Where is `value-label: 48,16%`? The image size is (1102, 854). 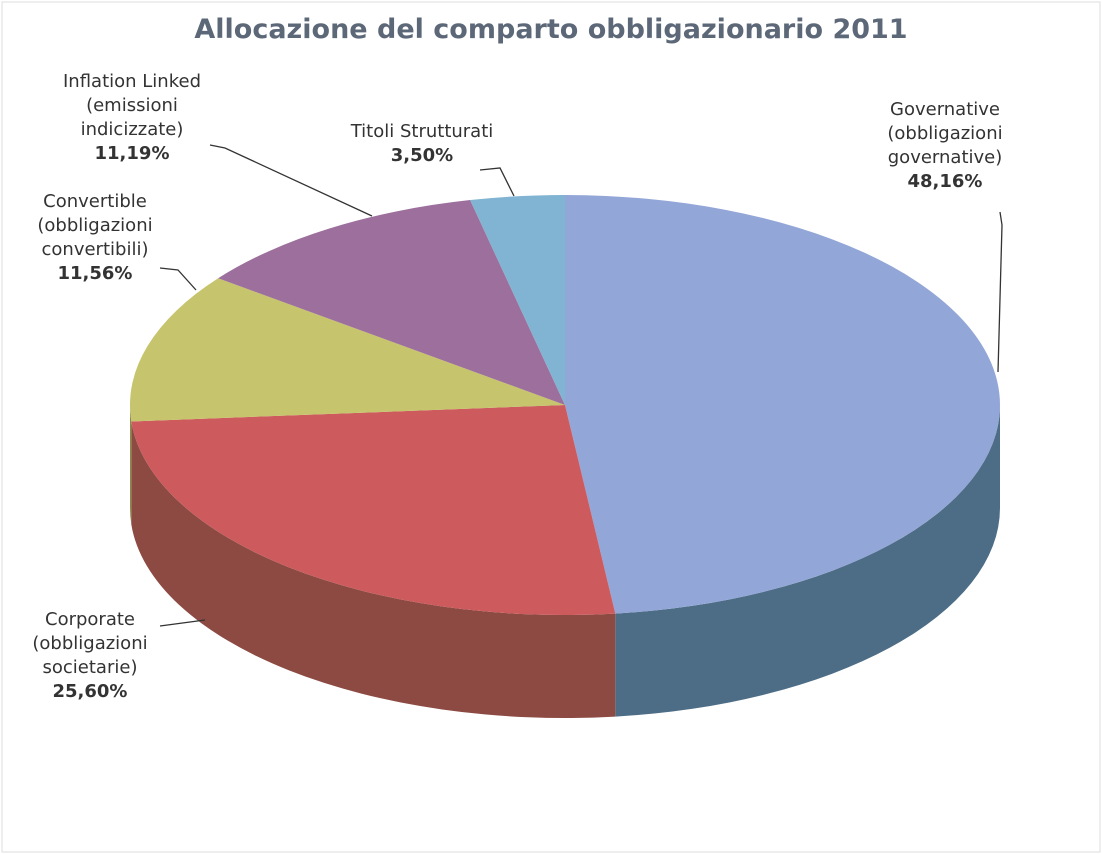
value-label: 48,16% is located at coordinates (945, 181).